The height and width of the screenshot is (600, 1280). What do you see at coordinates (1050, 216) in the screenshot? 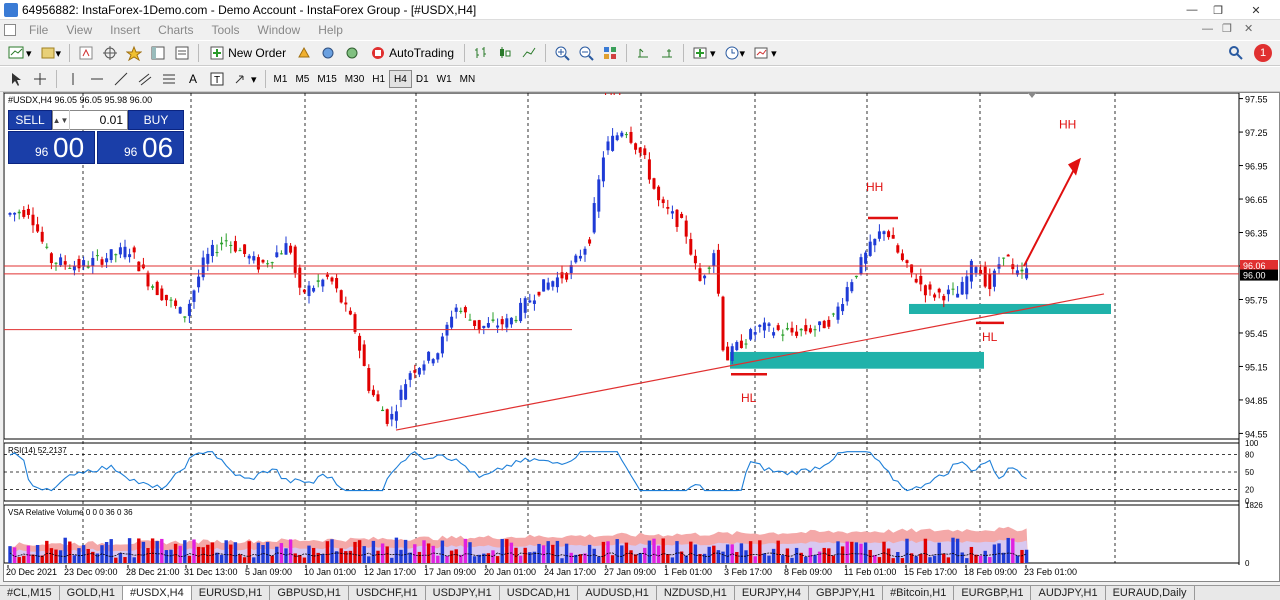
I see `projection-arrow` at bounding box center [1050, 216].